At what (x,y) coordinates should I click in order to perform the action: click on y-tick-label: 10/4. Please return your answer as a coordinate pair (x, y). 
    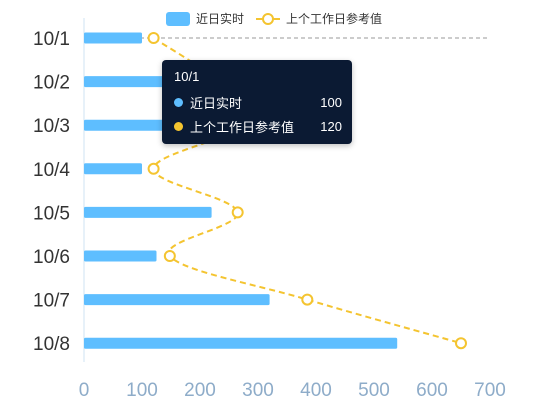
    Looking at the image, I should click on (51, 170).